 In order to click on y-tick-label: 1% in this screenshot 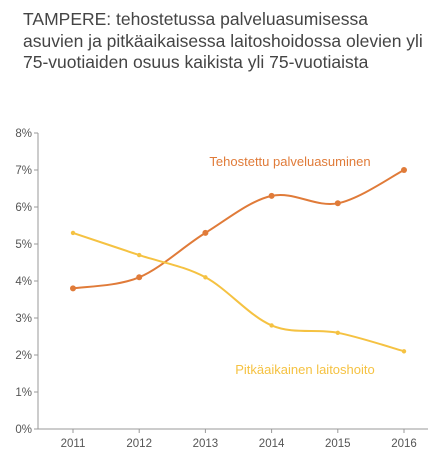, I will do `click(23, 393)`.